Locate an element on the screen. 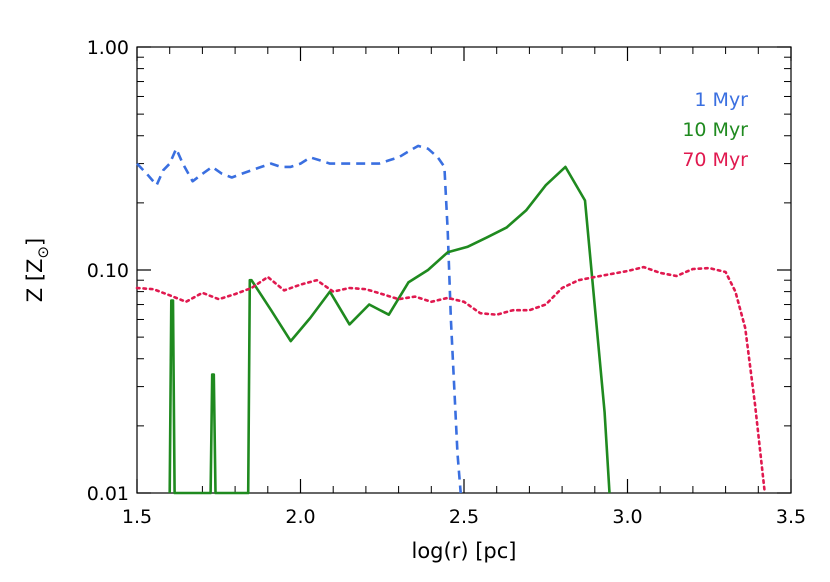 The width and height of the screenshot is (830, 582). x-tick-label: 3.0 is located at coordinates (627, 517).